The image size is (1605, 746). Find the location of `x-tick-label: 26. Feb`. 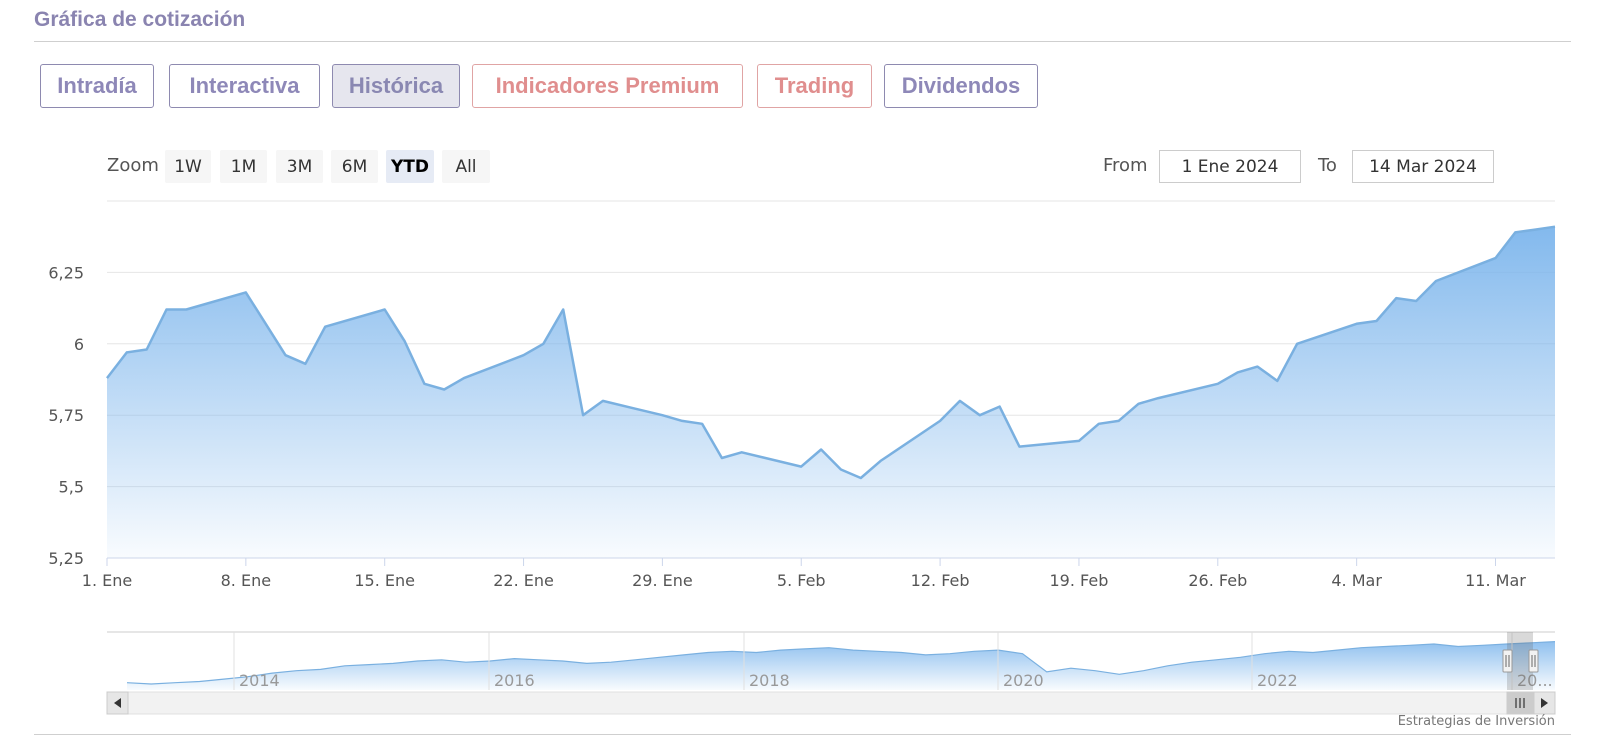

x-tick-label: 26. Feb is located at coordinates (1217, 580).